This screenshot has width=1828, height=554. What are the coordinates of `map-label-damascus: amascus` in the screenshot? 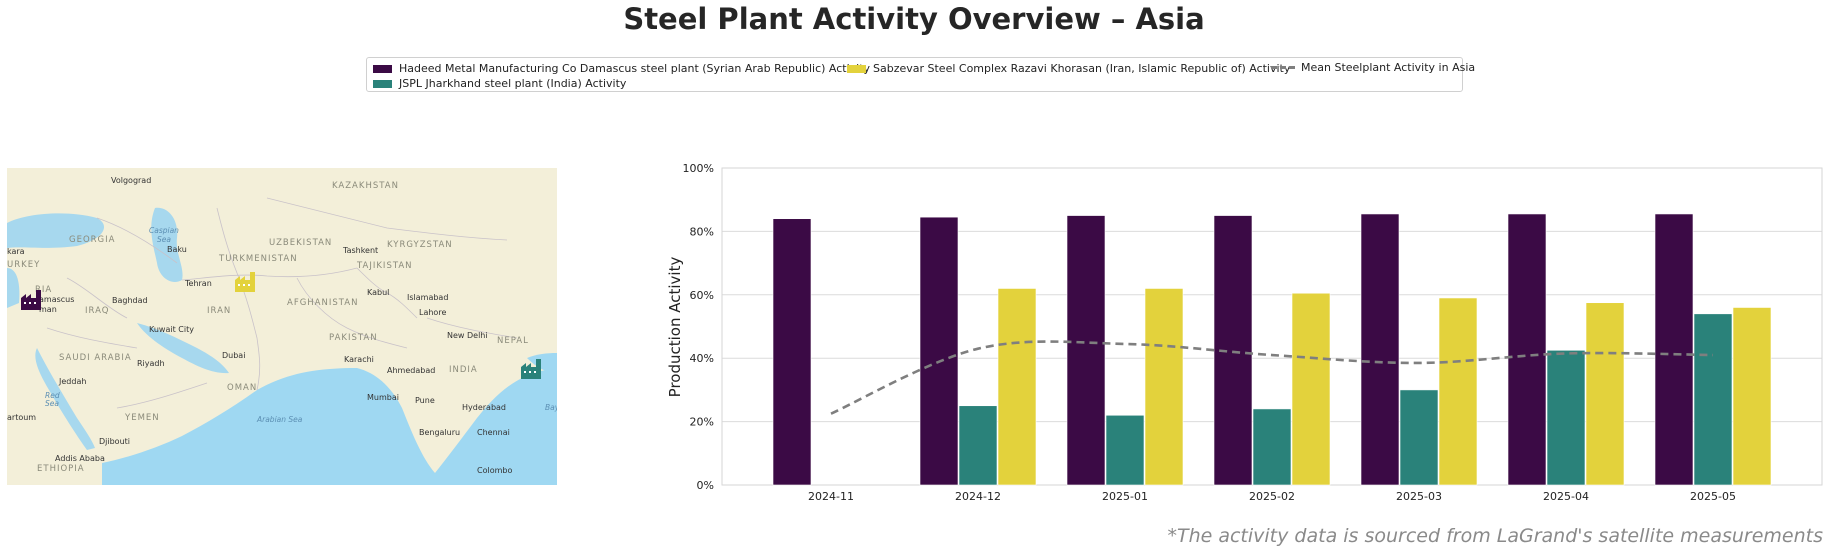 It's located at (56, 299).